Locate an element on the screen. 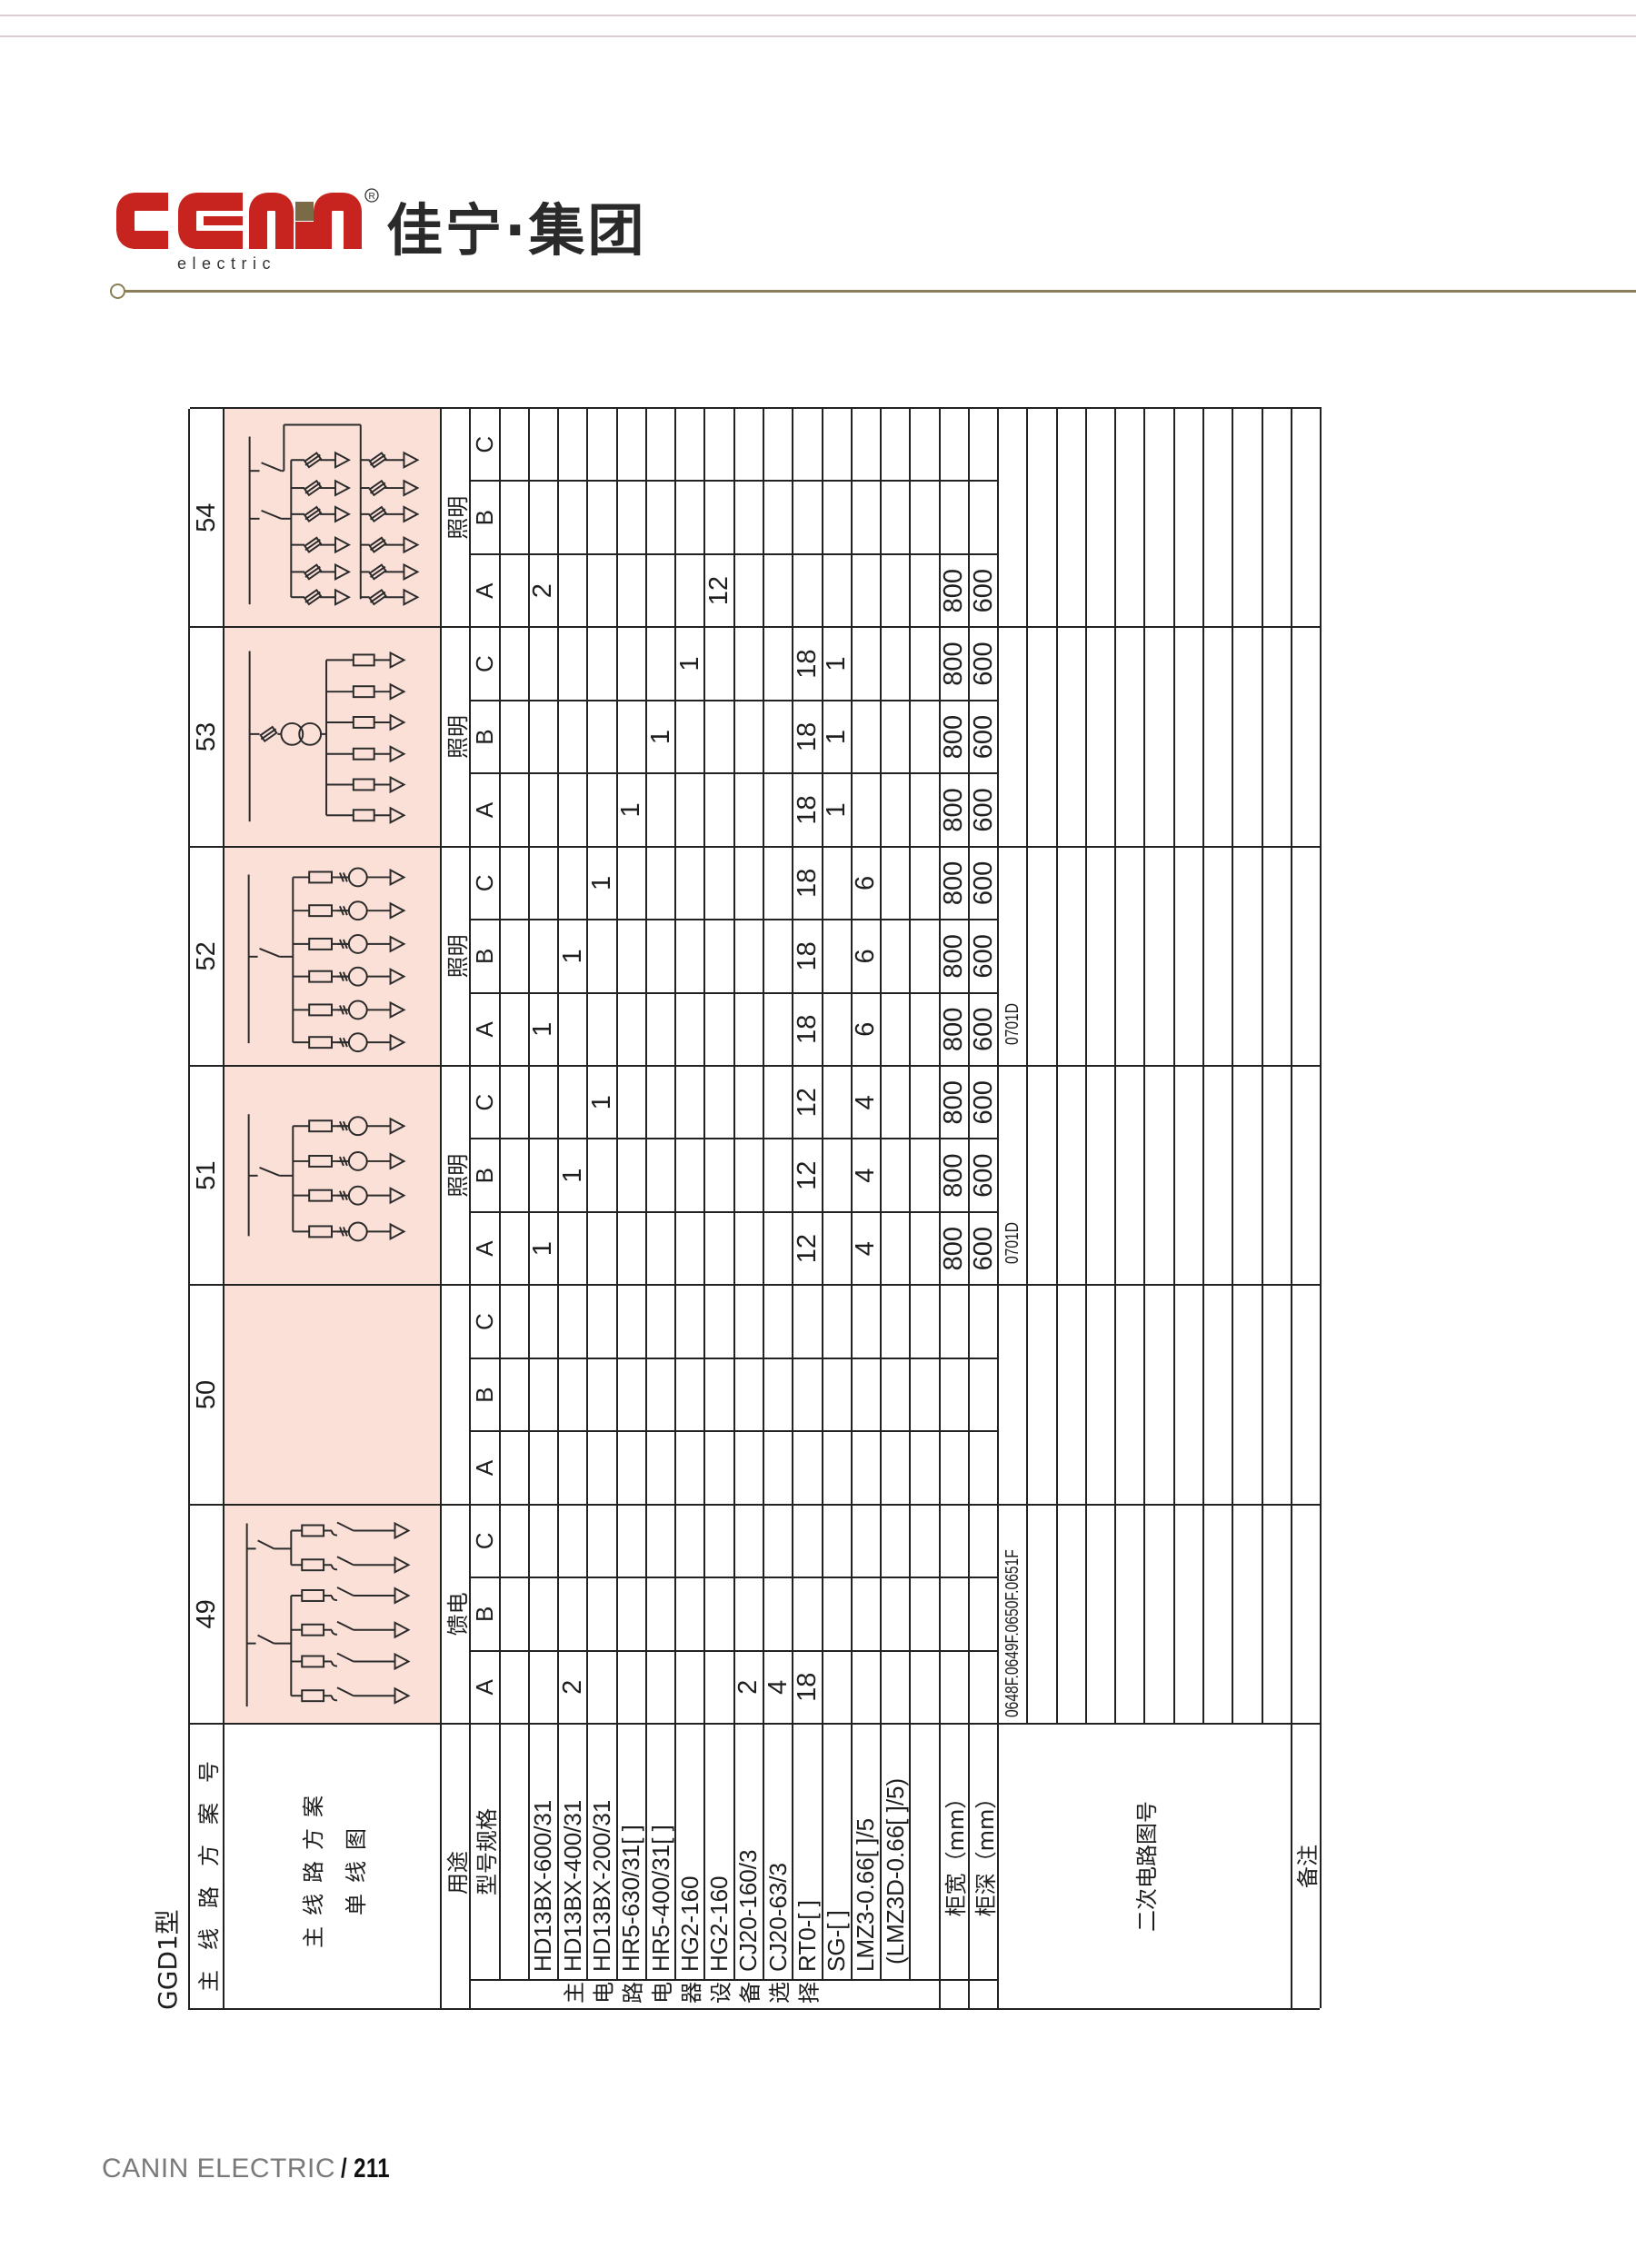  phase-header: A is located at coordinates (486, 589).